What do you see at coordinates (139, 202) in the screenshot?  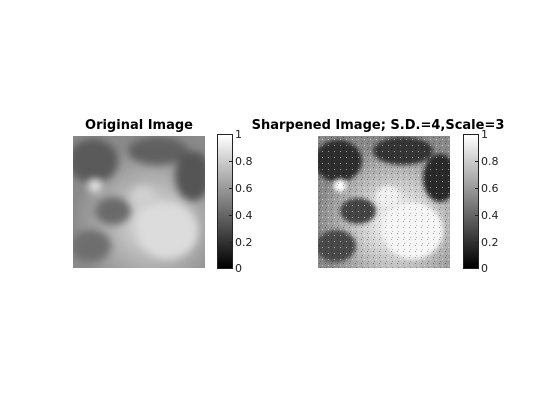 I see `original-moon-image` at bounding box center [139, 202].